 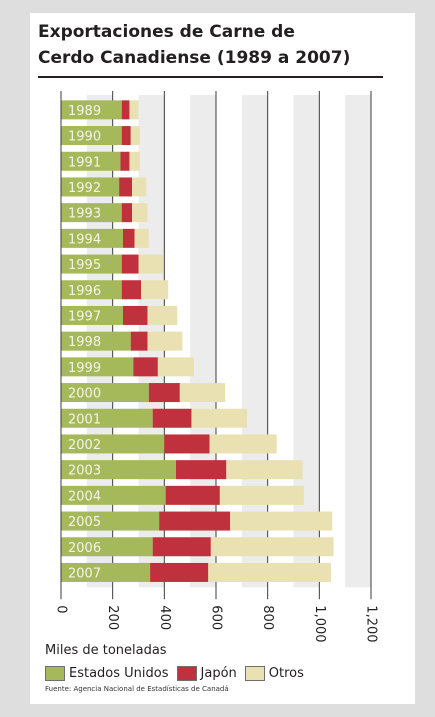 I want to click on legend-label-estados-unidos: Estados Unidos, so click(x=119, y=673).